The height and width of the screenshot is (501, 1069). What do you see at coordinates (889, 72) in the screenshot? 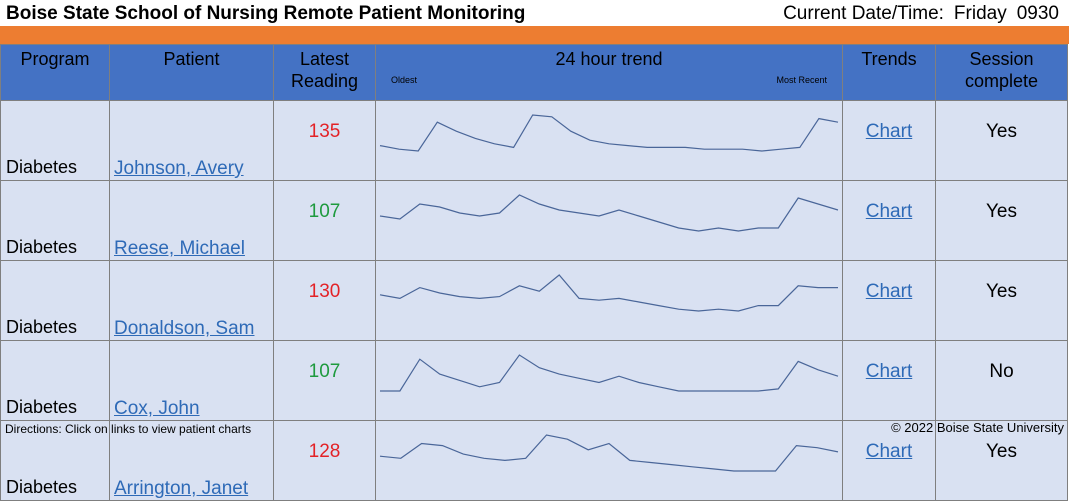
I see `column-header-trends: Trends` at bounding box center [889, 72].